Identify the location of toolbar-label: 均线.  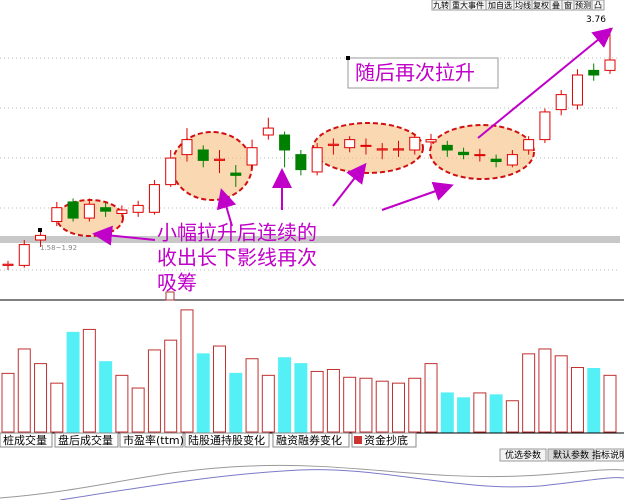
(523, 5).